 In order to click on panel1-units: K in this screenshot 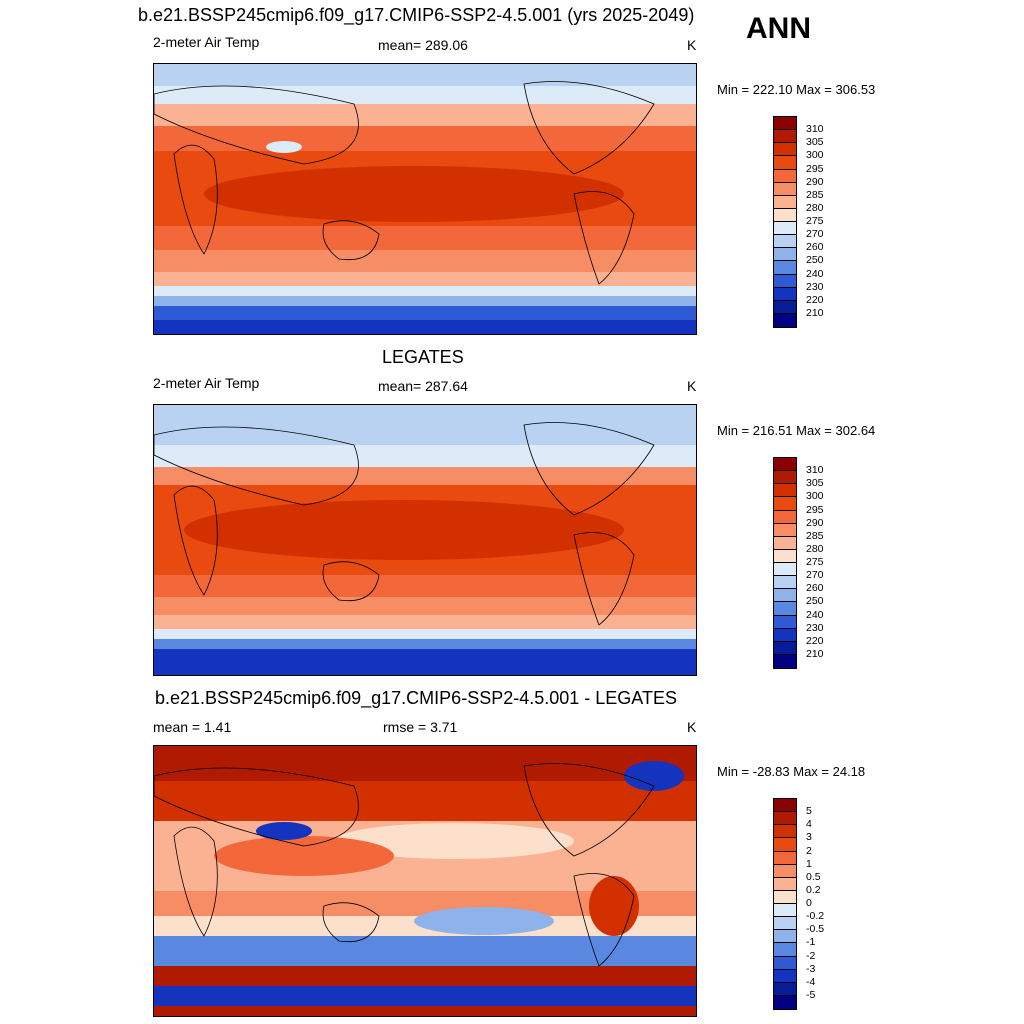, I will do `click(692, 45)`.